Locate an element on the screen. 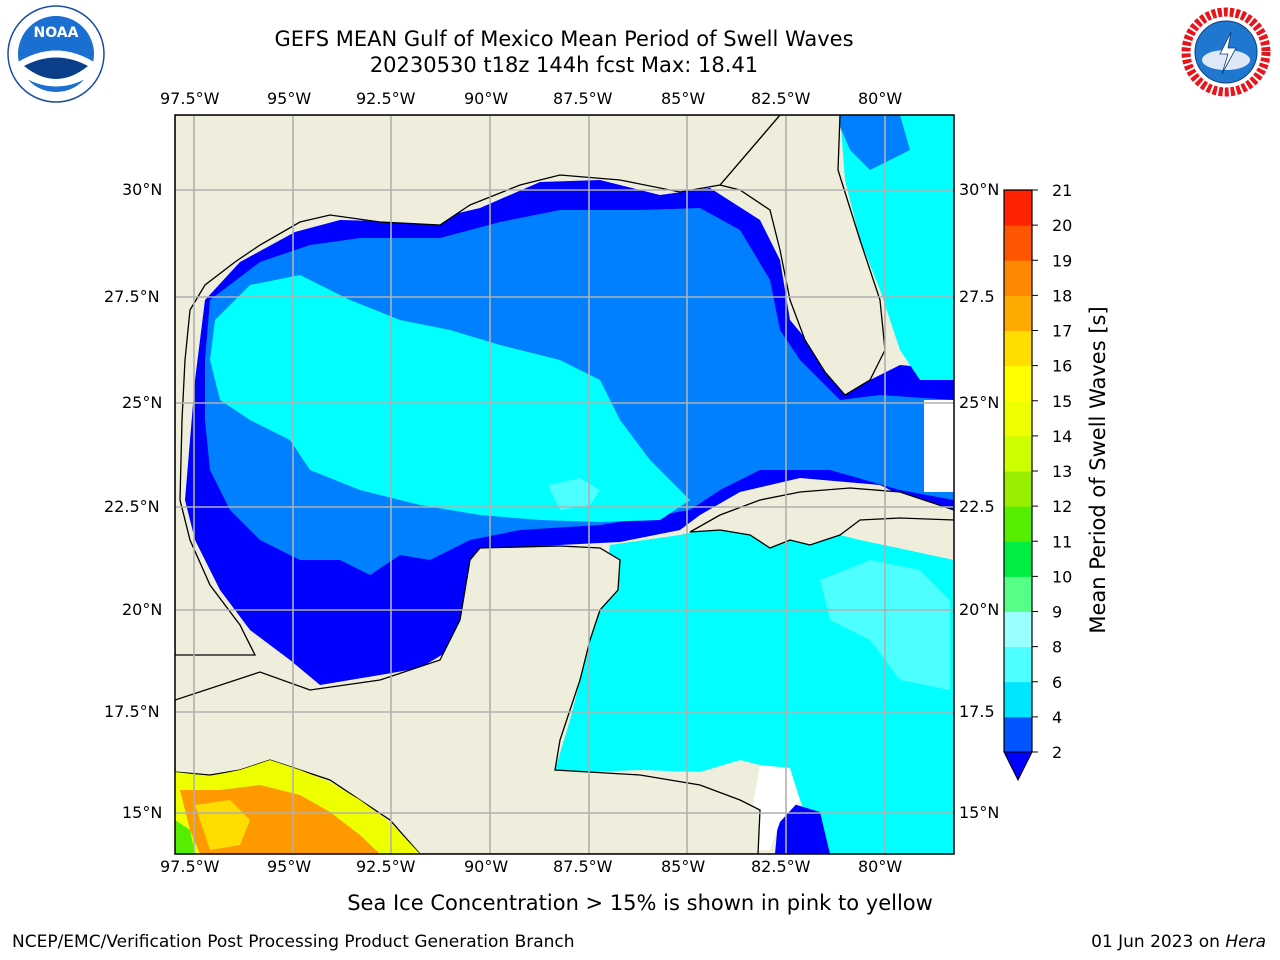 This screenshot has height=960, width=1280. colorbar-tick-label: 16 is located at coordinates (1062, 366).